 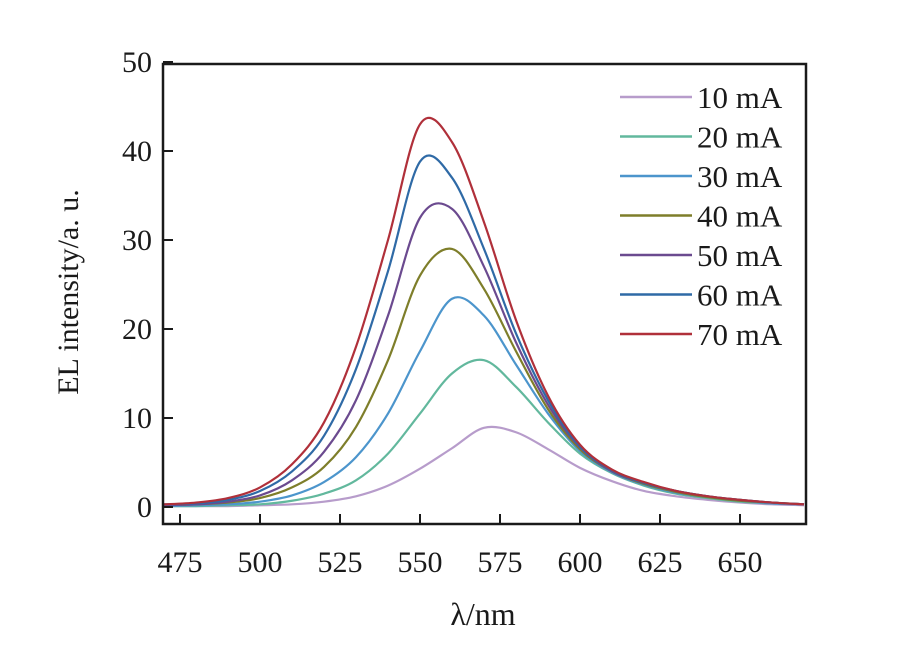 I want to click on x-tick-label: 475, so click(x=180, y=562).